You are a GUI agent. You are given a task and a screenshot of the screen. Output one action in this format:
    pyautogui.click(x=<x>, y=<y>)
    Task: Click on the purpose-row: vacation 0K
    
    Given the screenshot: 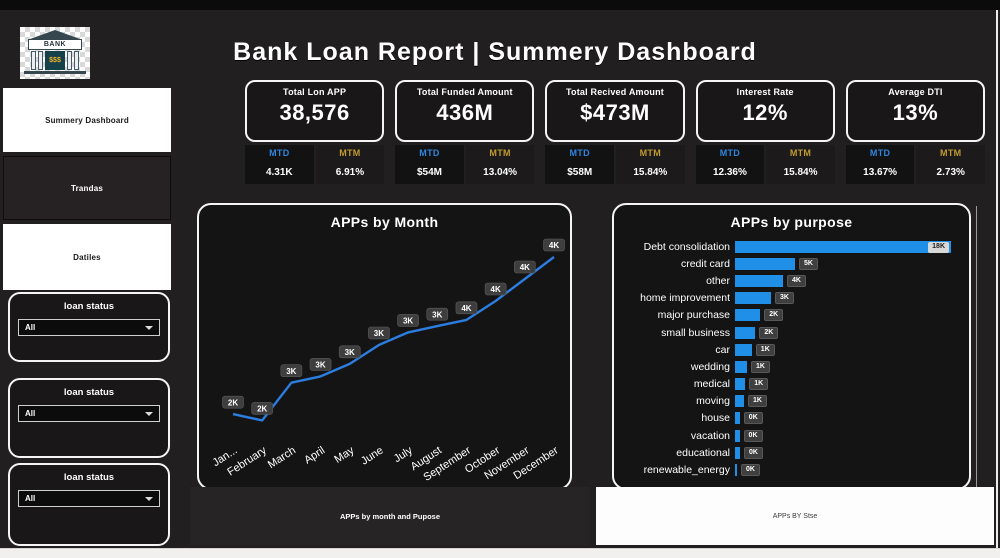 What is the action you would take?
    pyautogui.click(x=791, y=435)
    